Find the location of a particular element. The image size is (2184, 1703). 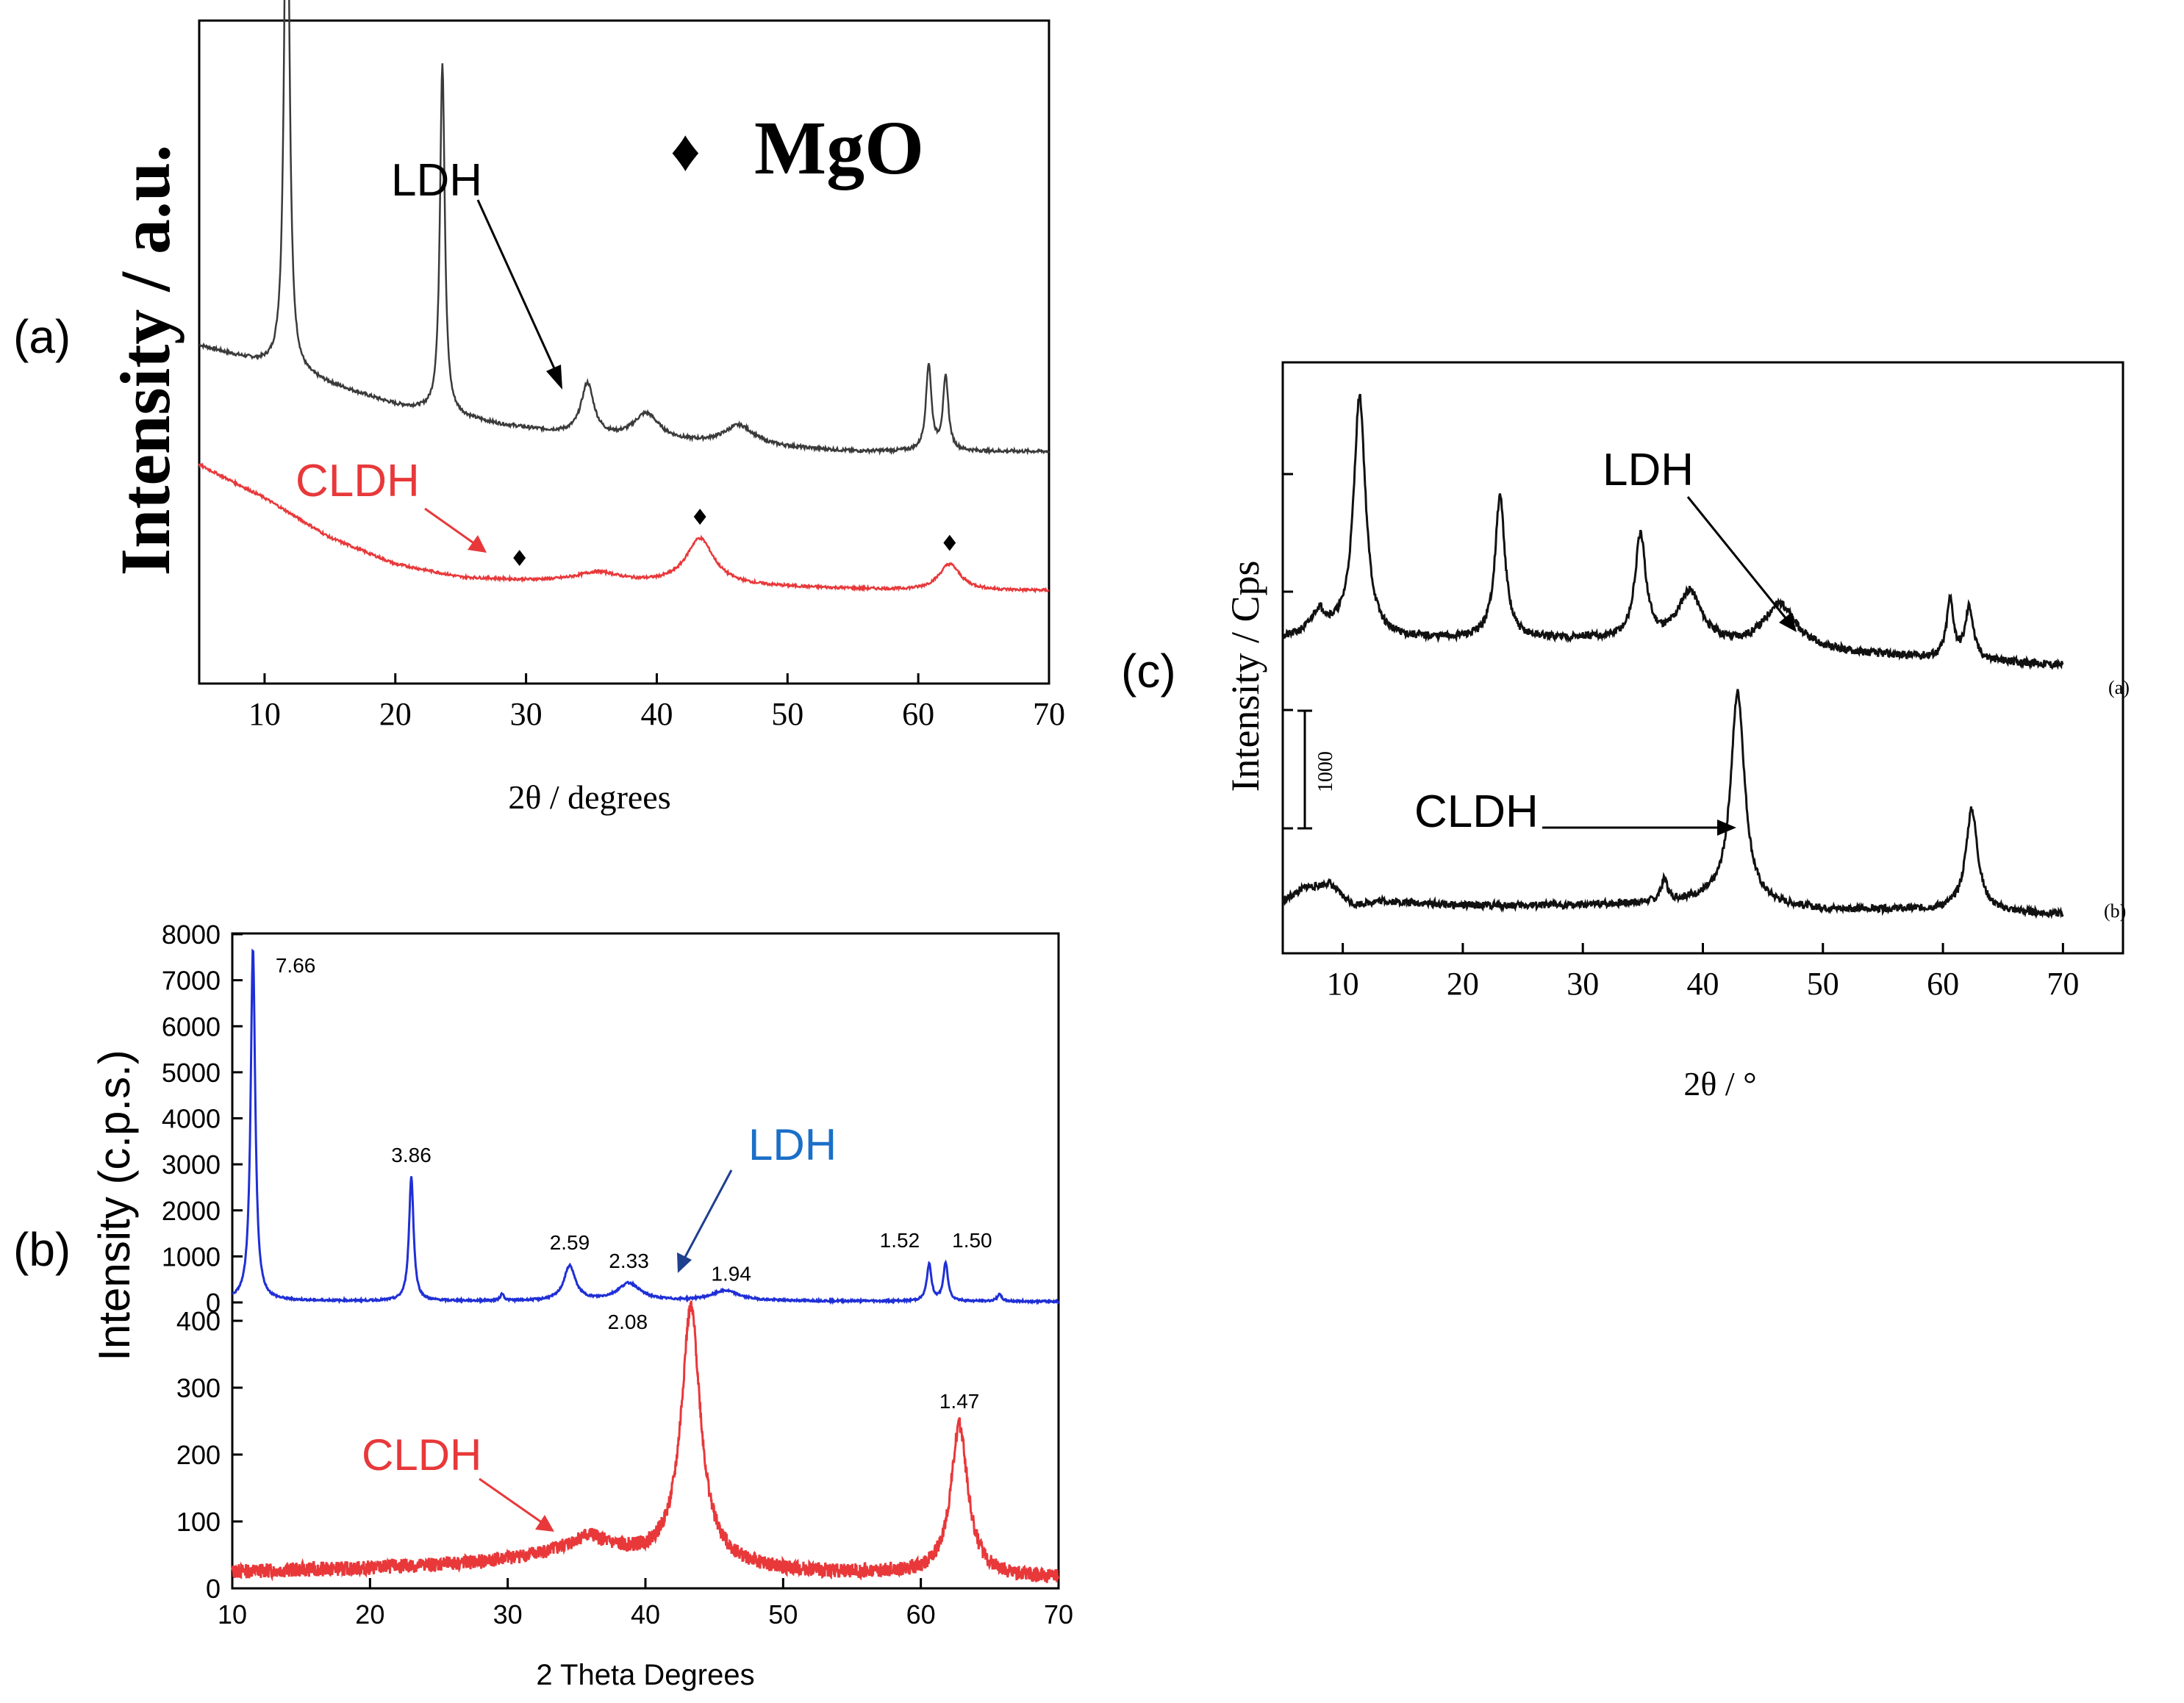

panel-a-label: (a) is located at coordinates (42, 336).